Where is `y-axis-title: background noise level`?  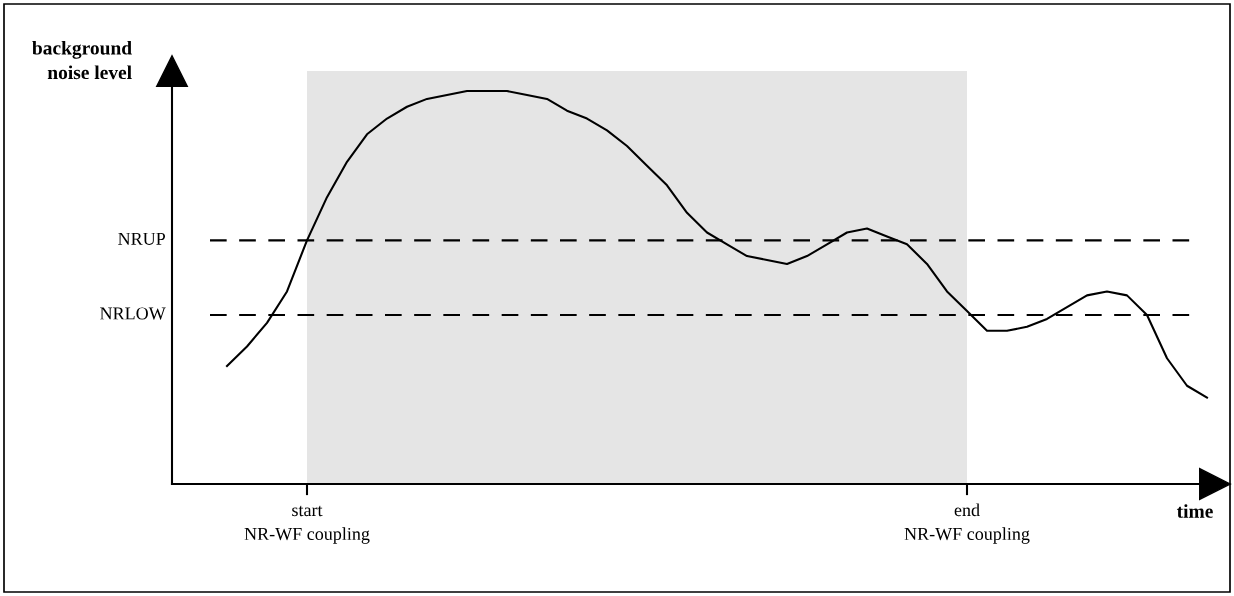 y-axis-title: background noise level is located at coordinates (82, 60).